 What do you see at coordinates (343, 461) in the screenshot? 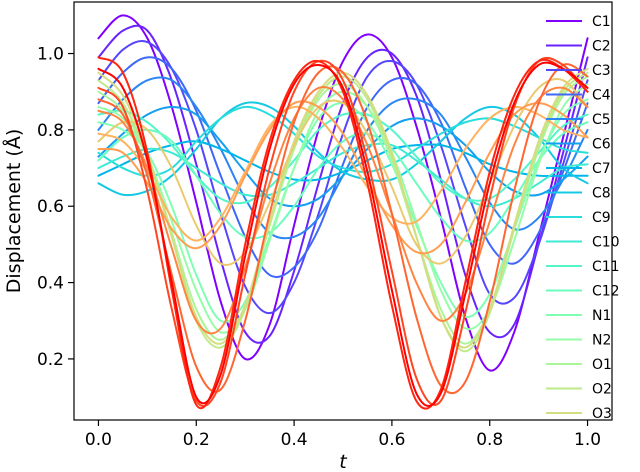
I see `x-axis-label: t` at bounding box center [343, 461].